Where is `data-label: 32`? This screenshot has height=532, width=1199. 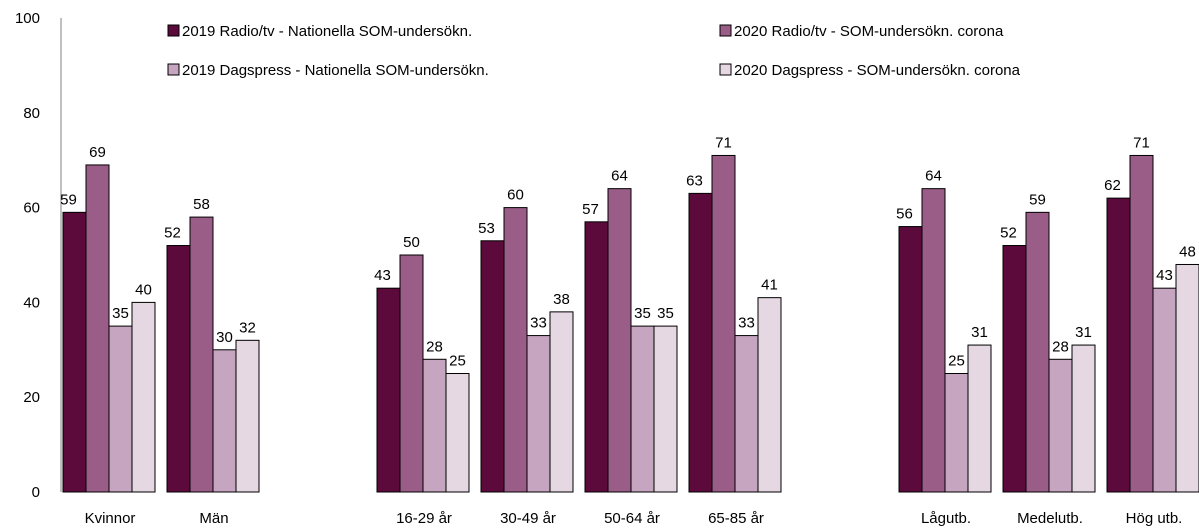 data-label: 32 is located at coordinates (247, 327).